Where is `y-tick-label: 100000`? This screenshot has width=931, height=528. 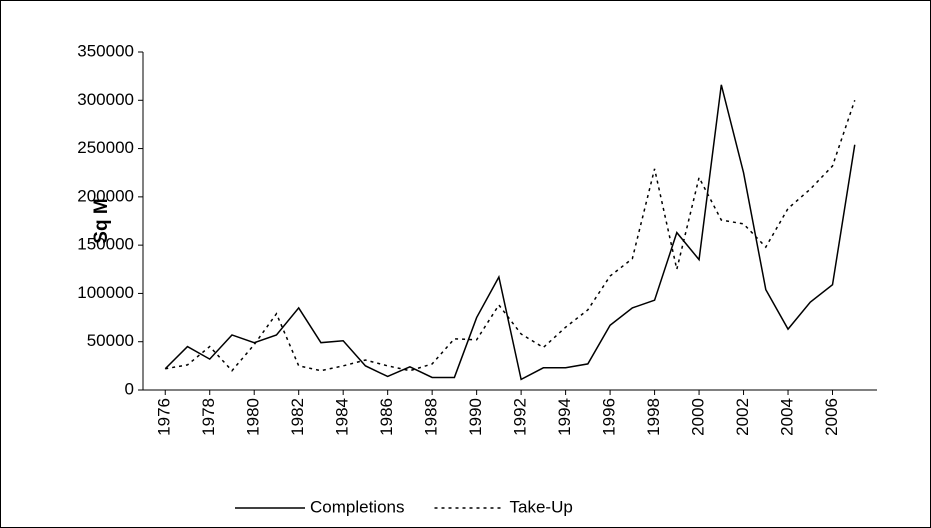
y-tick-label: 100000 is located at coordinates (105, 292).